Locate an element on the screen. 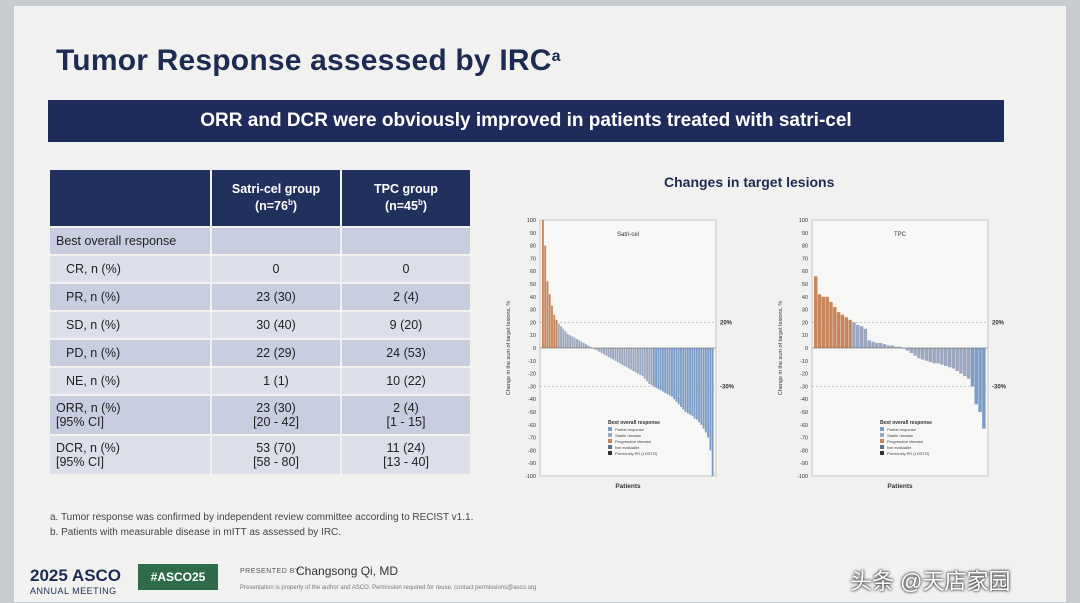 This screenshot has height=603, width=1080. asco-logo: 2025 ASCO ANNUAL MEETING is located at coordinates (76, 581).